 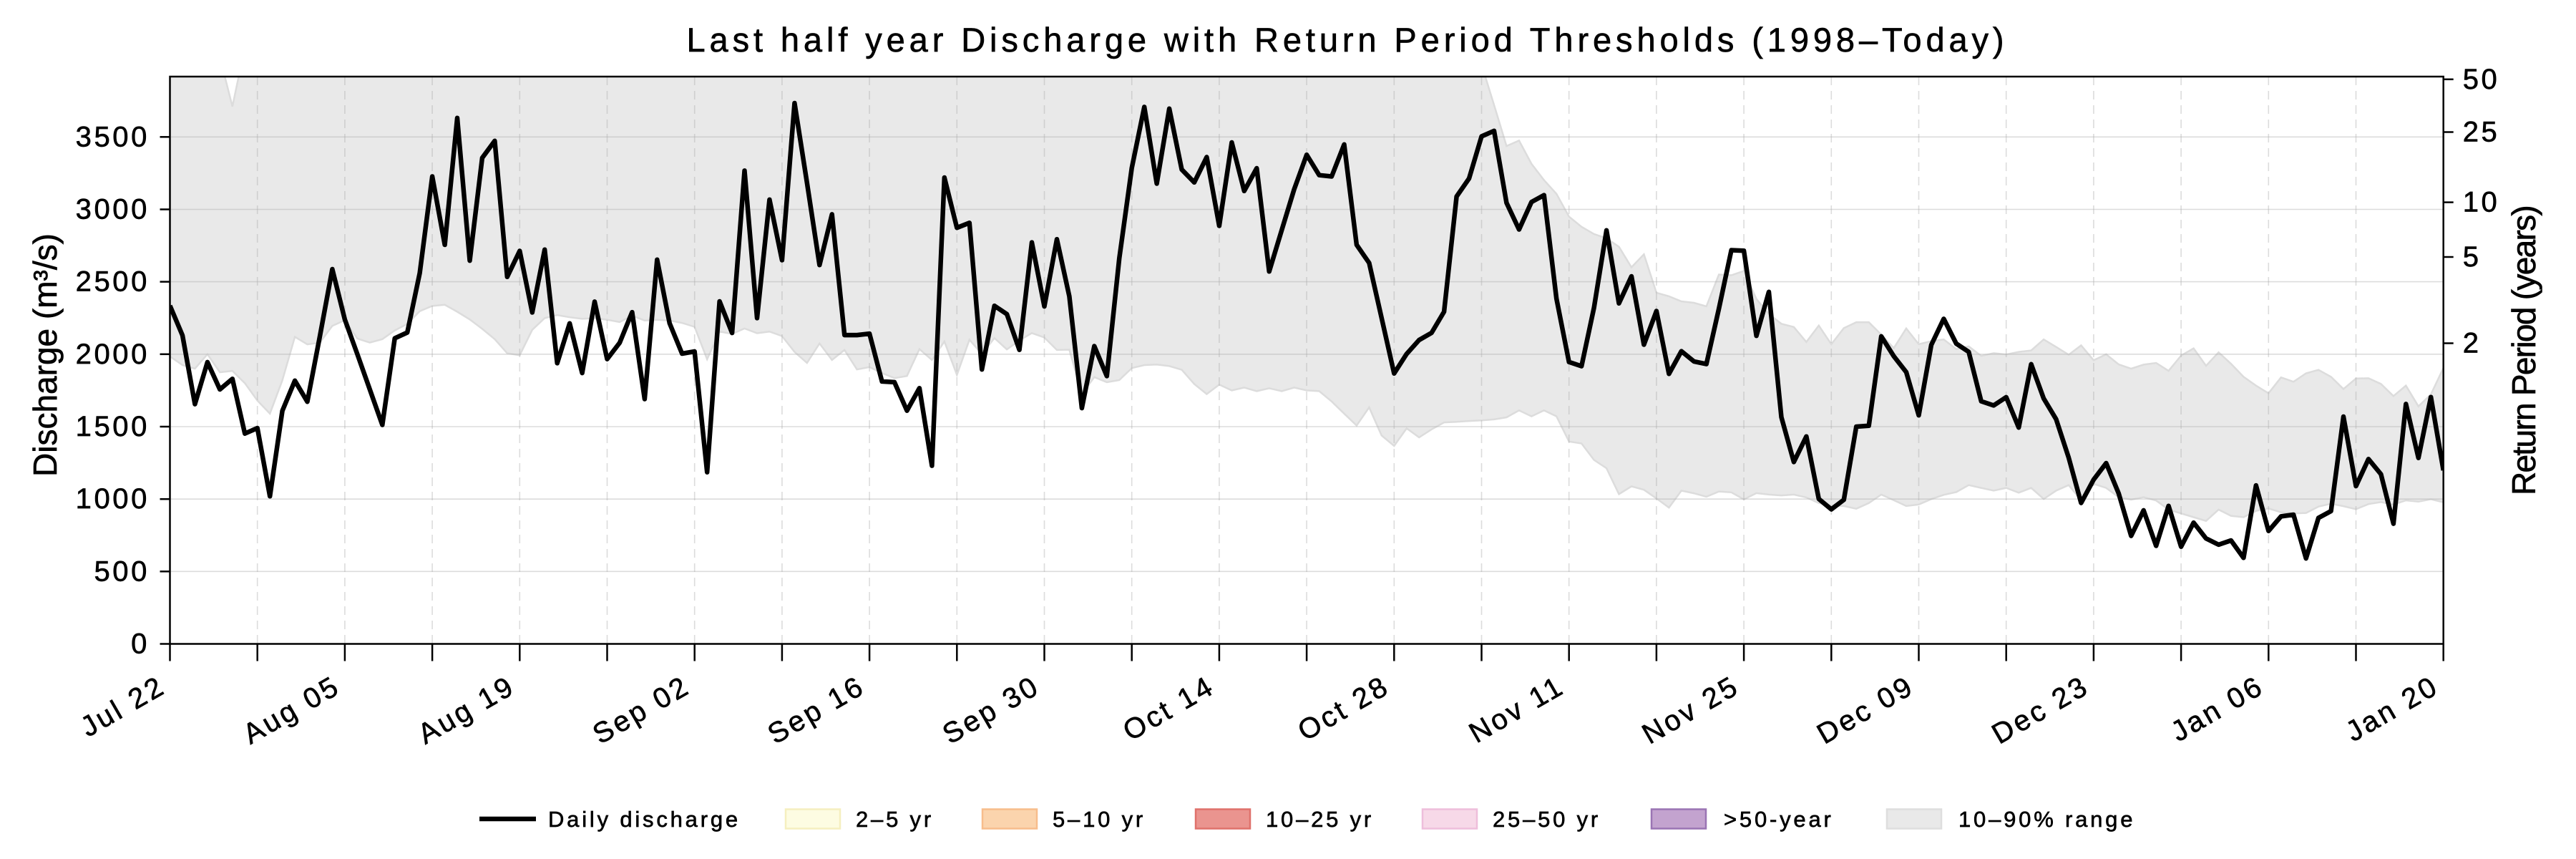 What do you see at coordinates (113, 499) in the screenshot?
I see `svg-text: 1000` at bounding box center [113, 499].